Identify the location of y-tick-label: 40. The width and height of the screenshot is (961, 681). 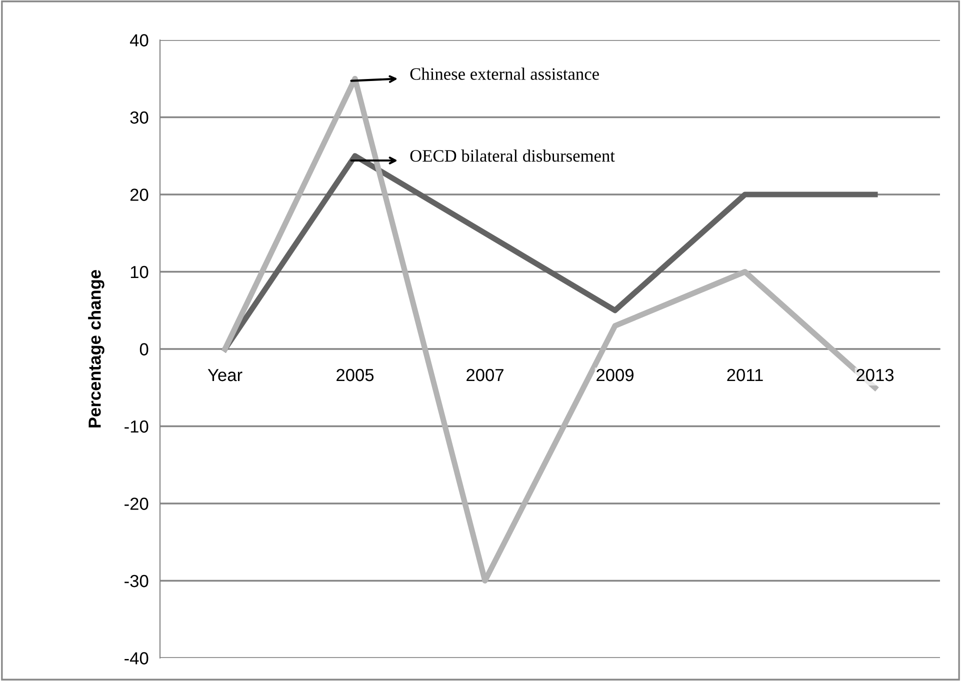
(139, 40).